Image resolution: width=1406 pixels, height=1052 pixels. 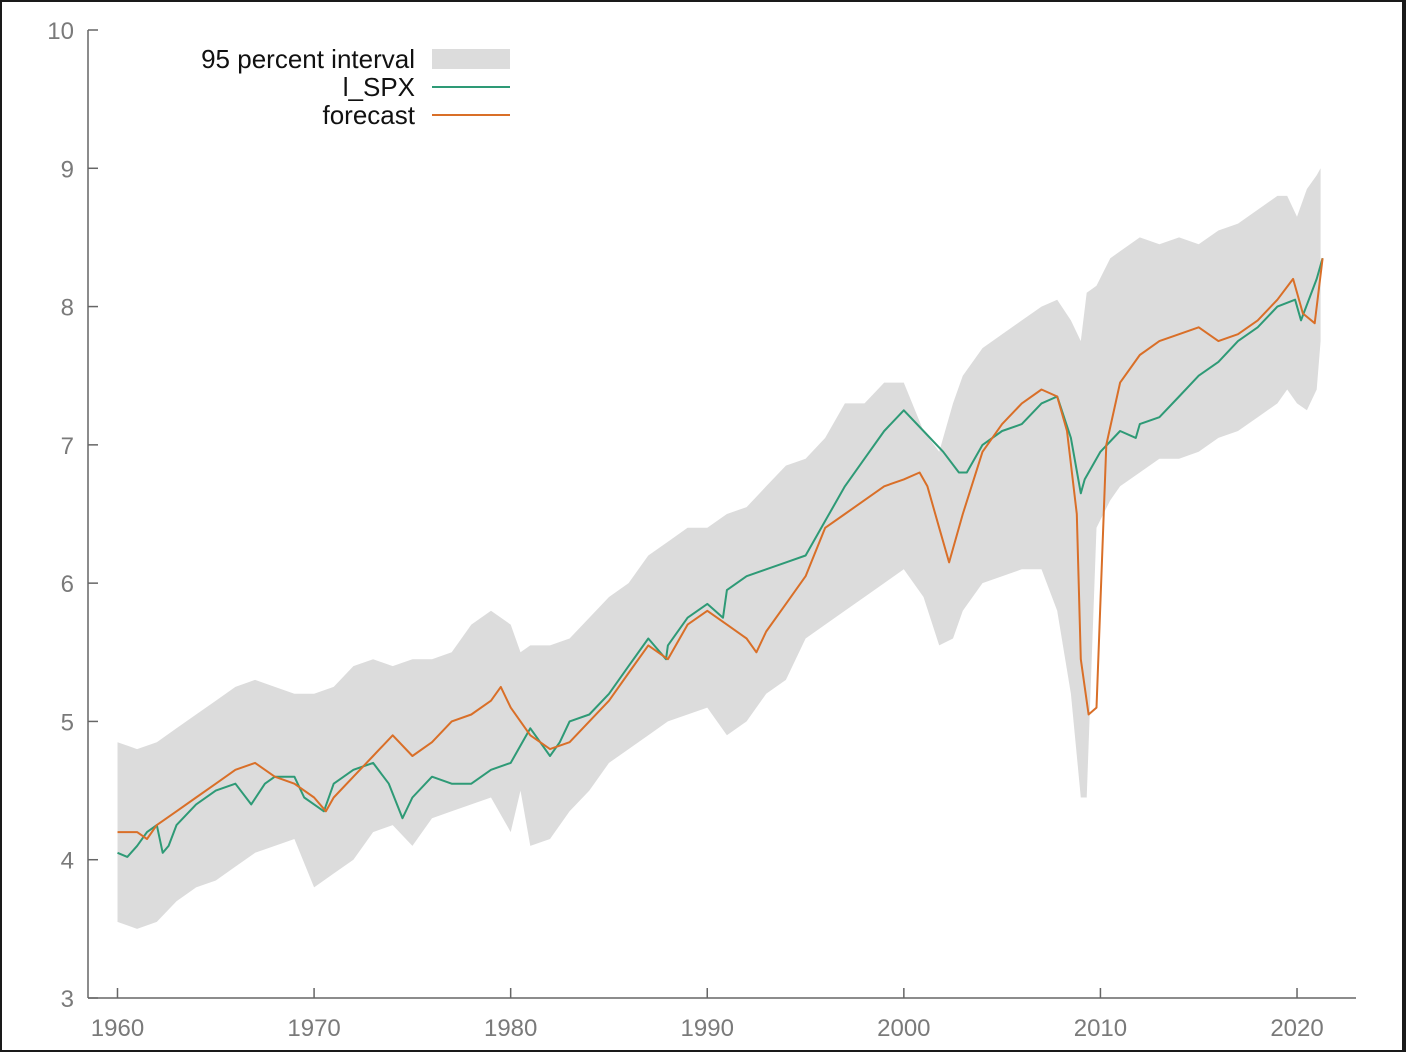 I want to click on x-tick-label-2000: 2000, so click(x=903, y=1028).